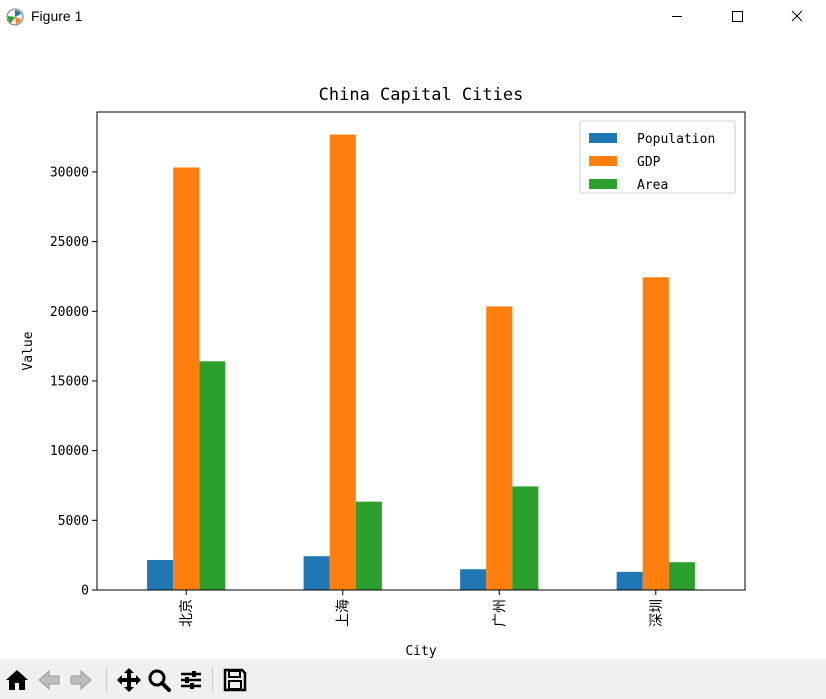 This screenshot has width=826, height=699. I want to click on window-titlebar: Figure 1, so click(413, 17).